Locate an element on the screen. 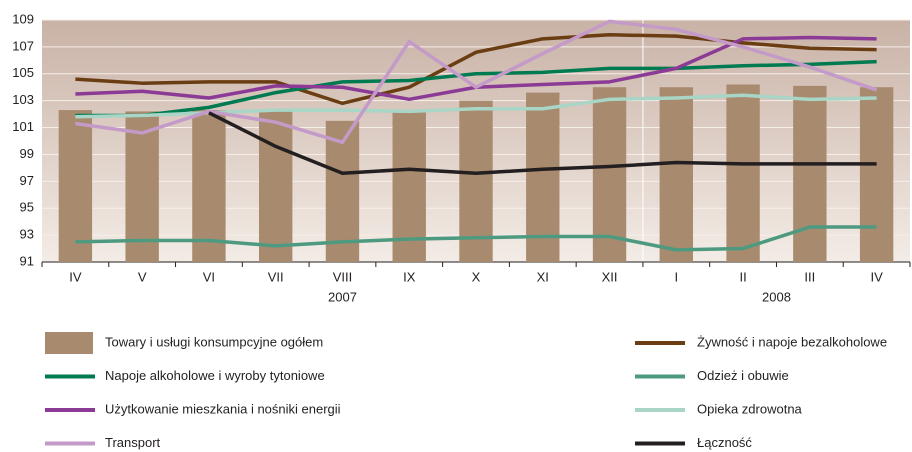  year-label: 2007 is located at coordinates (342, 296).